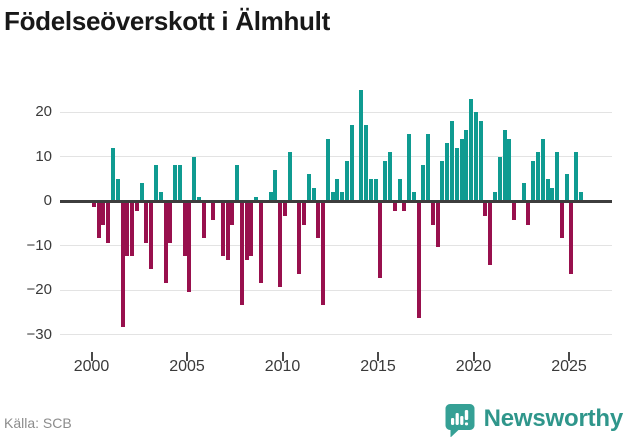  What do you see at coordinates (141, 192) in the screenshot?
I see `bar-2002-Q3` at bounding box center [141, 192].